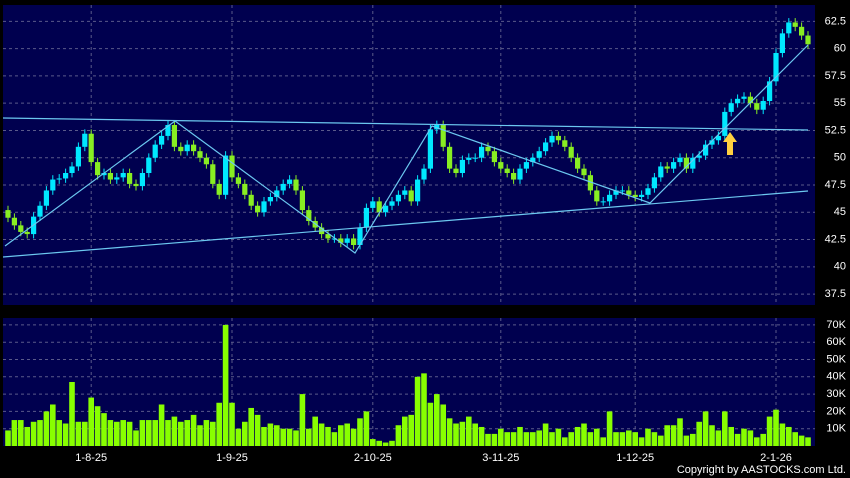 This screenshot has width=850, height=478. I want to click on y-tick-label: 47.5, so click(835, 185).